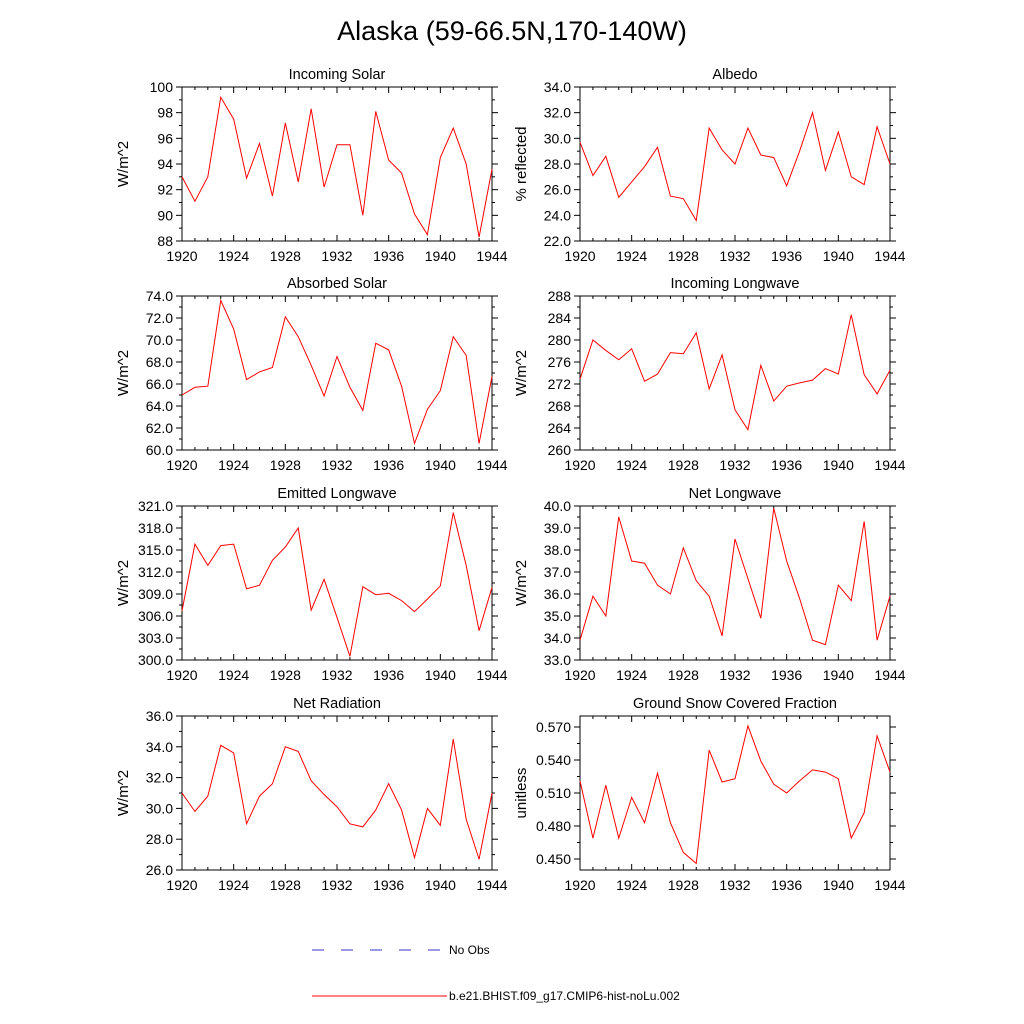 This screenshot has width=1024, height=1024. Describe the element at coordinates (553, 727) in the screenshot. I see `y-tick-label: 0.570` at that location.